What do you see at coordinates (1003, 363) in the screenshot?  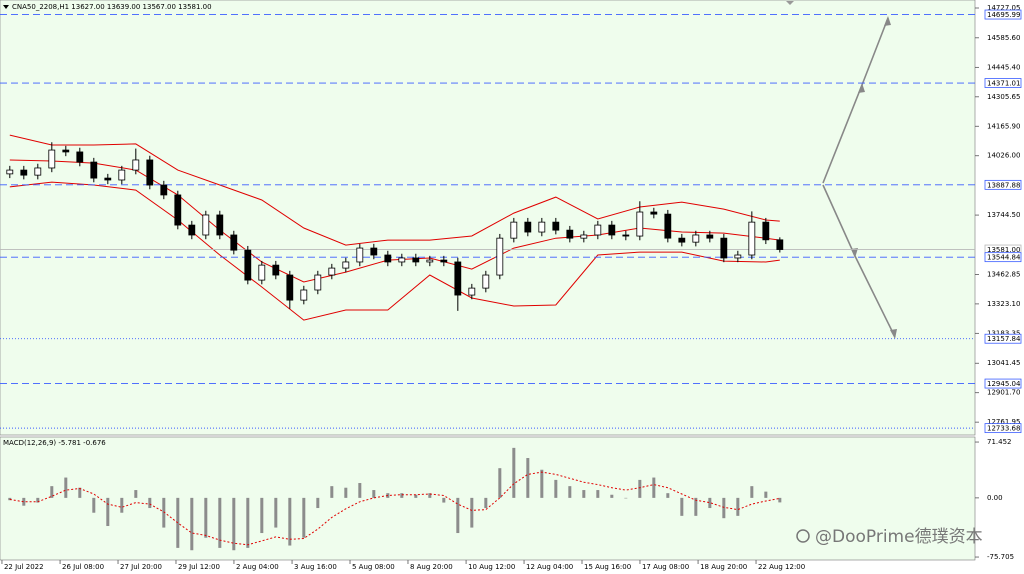 I see `y-tick-label: 13041.45` at bounding box center [1003, 363].